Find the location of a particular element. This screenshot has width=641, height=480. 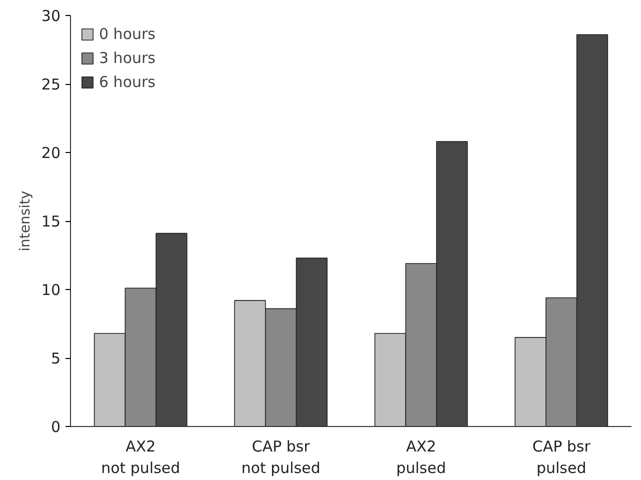

y-tick-label: 5 is located at coordinates (55, 359).